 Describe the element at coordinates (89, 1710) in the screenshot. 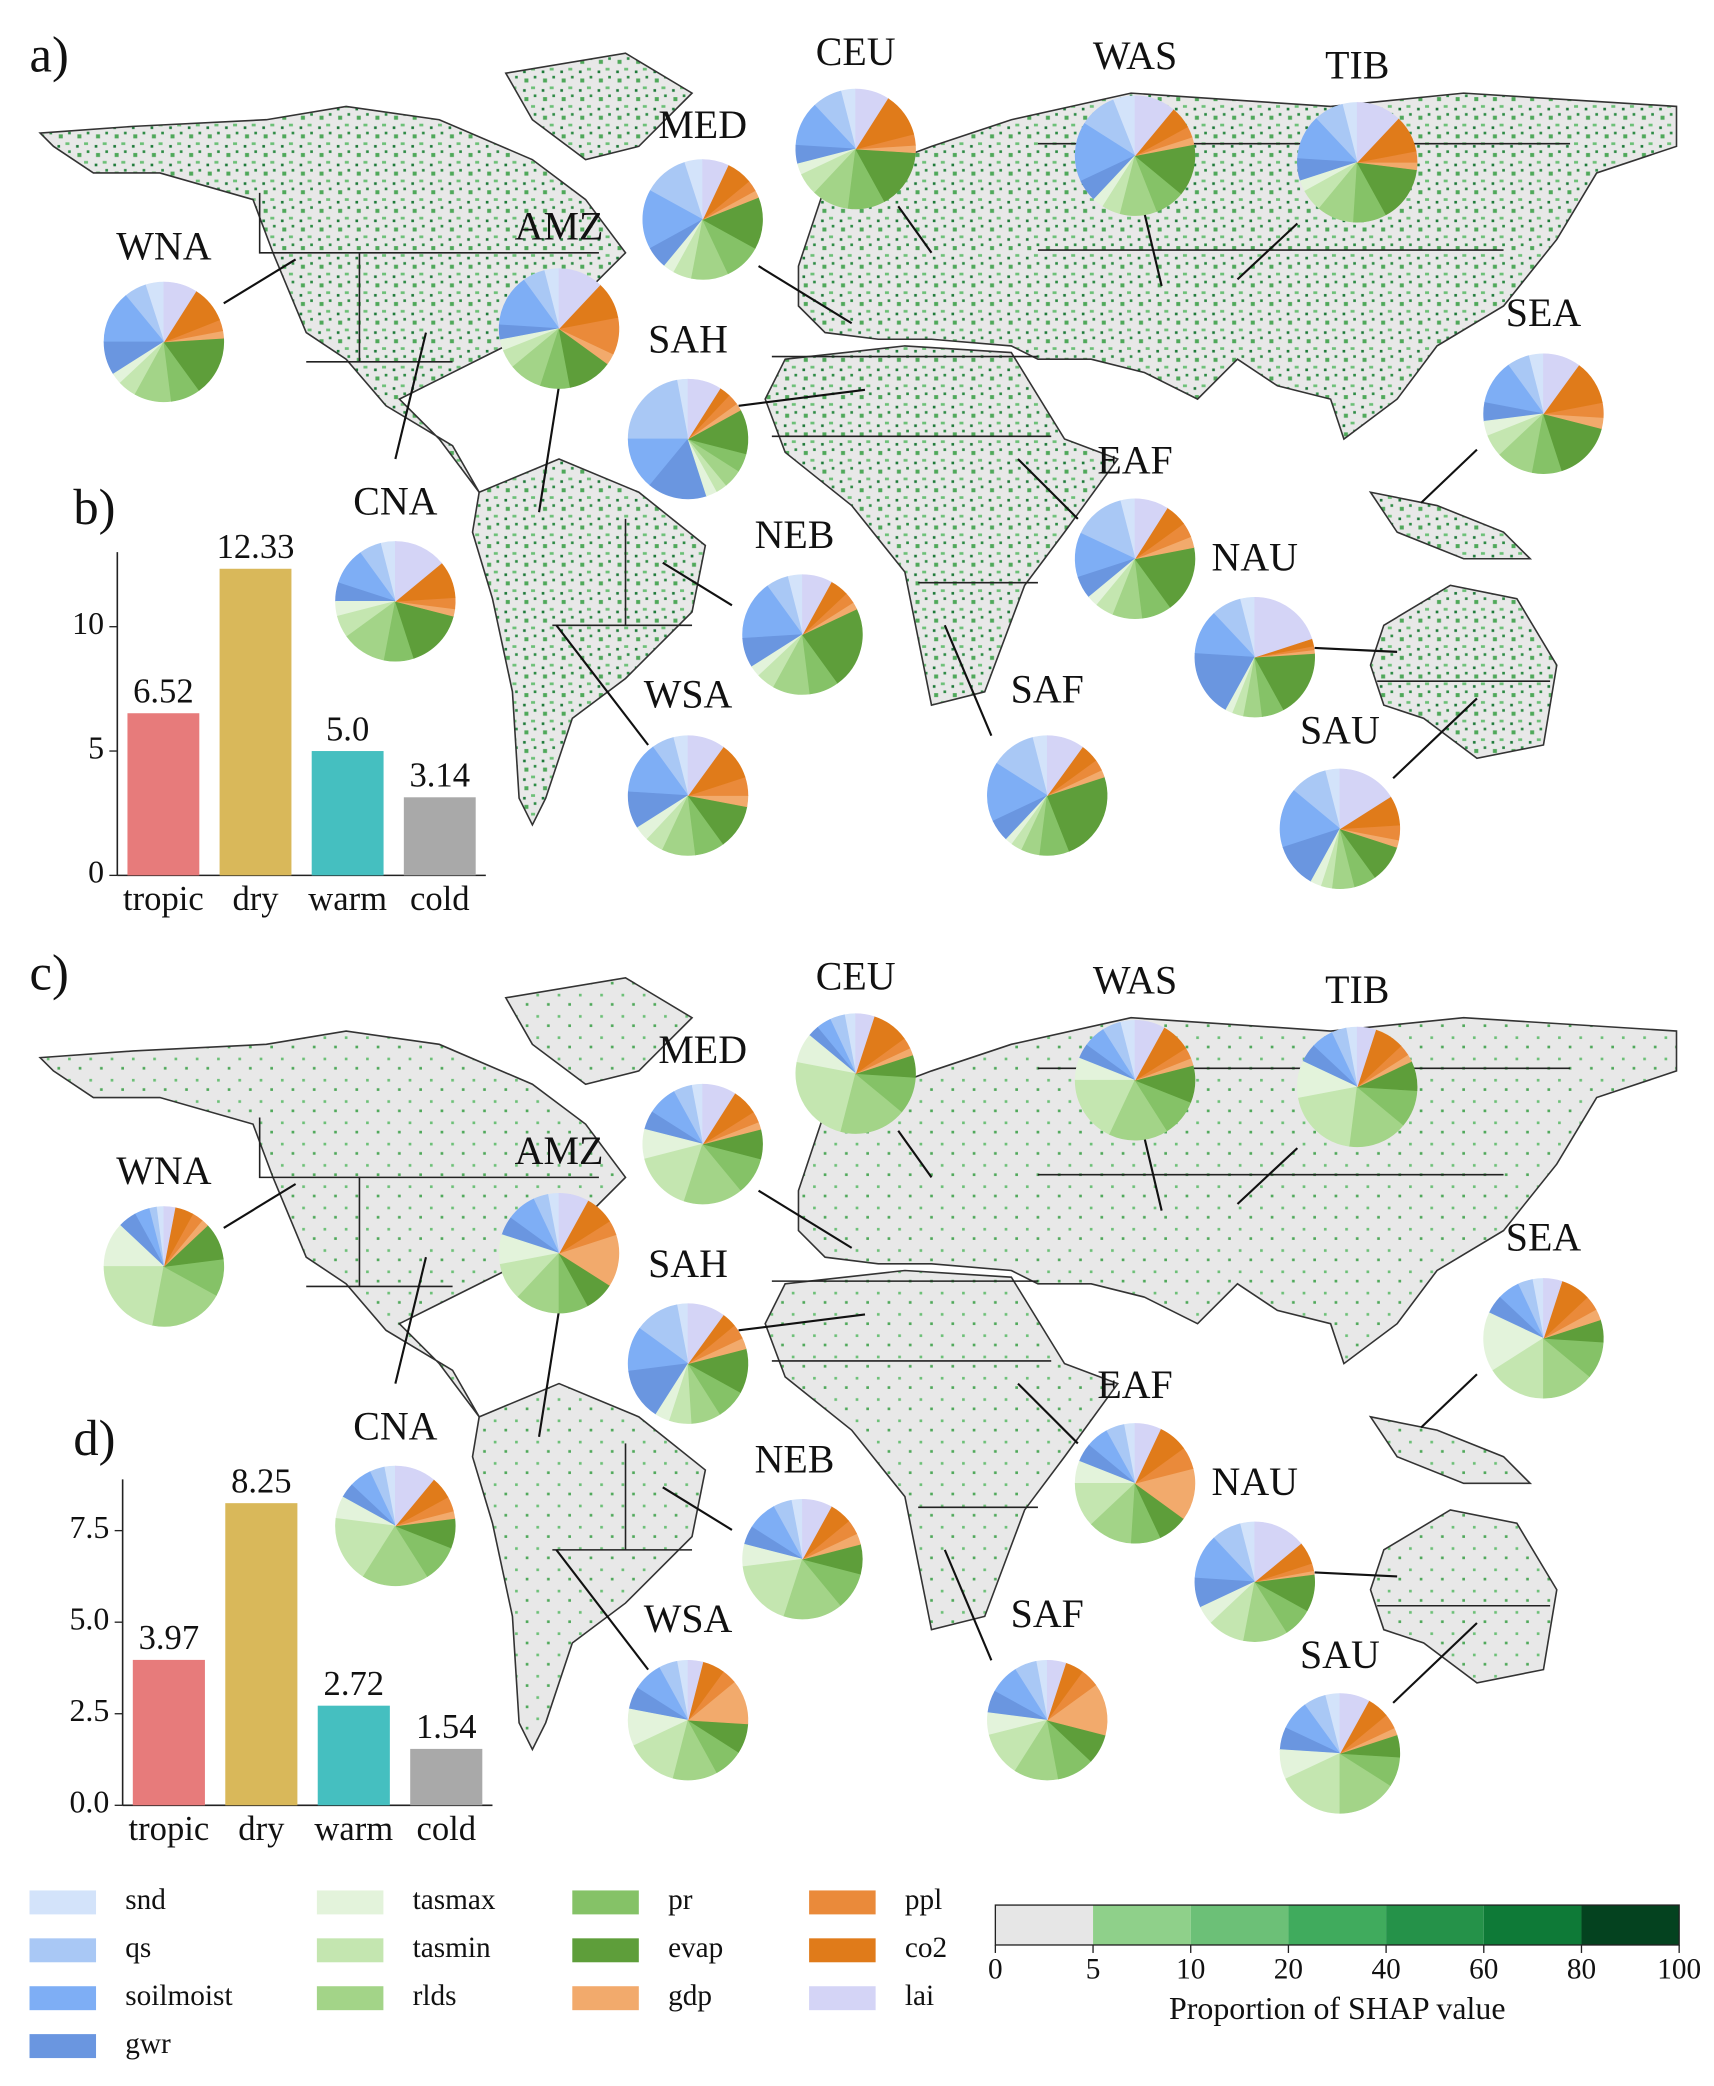

I see `y-tick-label: 2.5` at that location.